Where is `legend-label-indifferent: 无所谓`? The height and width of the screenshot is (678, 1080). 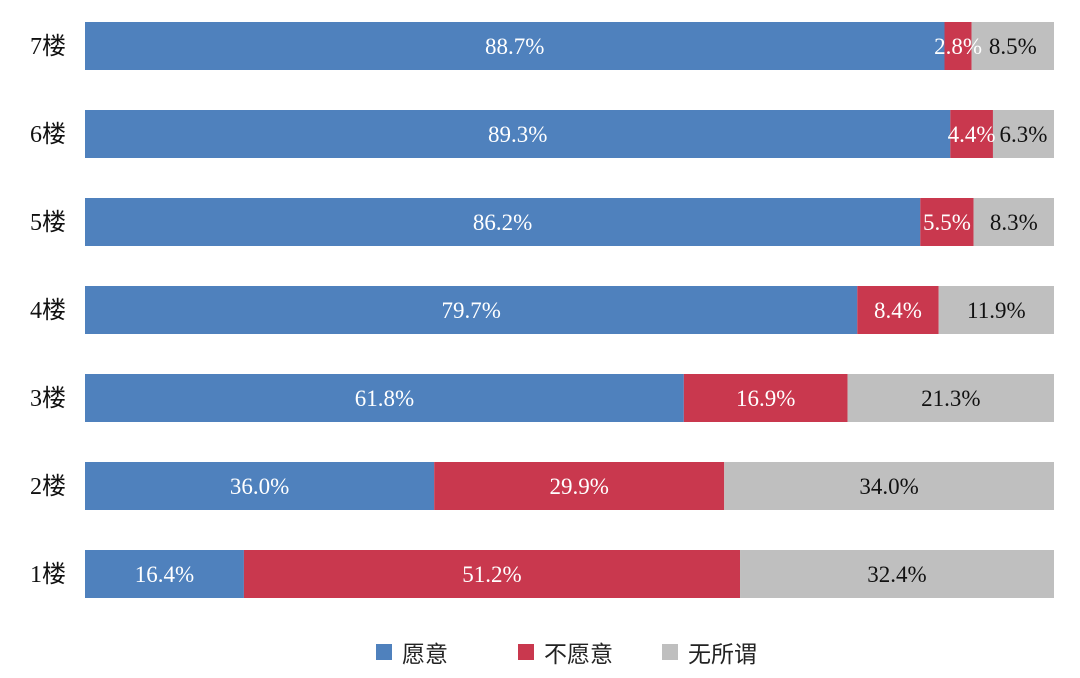 legend-label-indifferent: 无所谓 is located at coordinates (722, 655).